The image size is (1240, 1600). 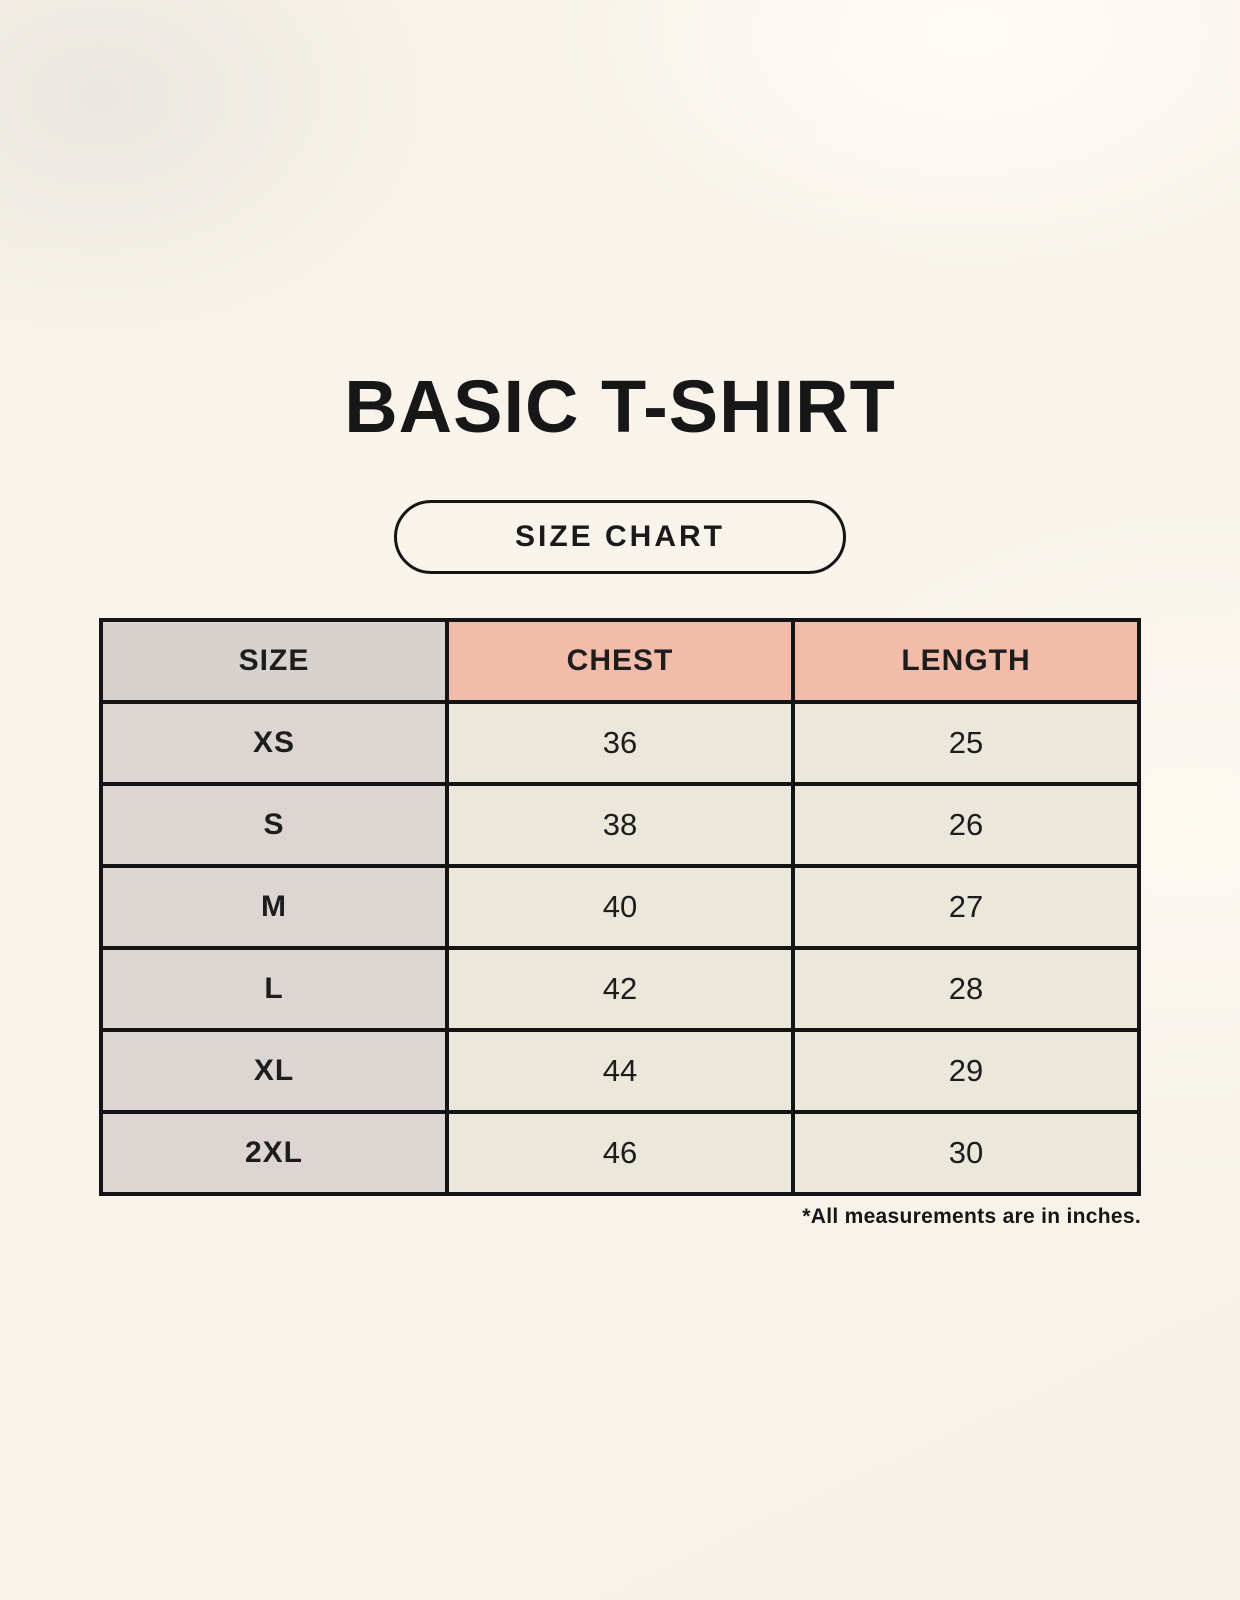 What do you see at coordinates (966, 743) in the screenshot?
I see `length-value-cell: 25` at bounding box center [966, 743].